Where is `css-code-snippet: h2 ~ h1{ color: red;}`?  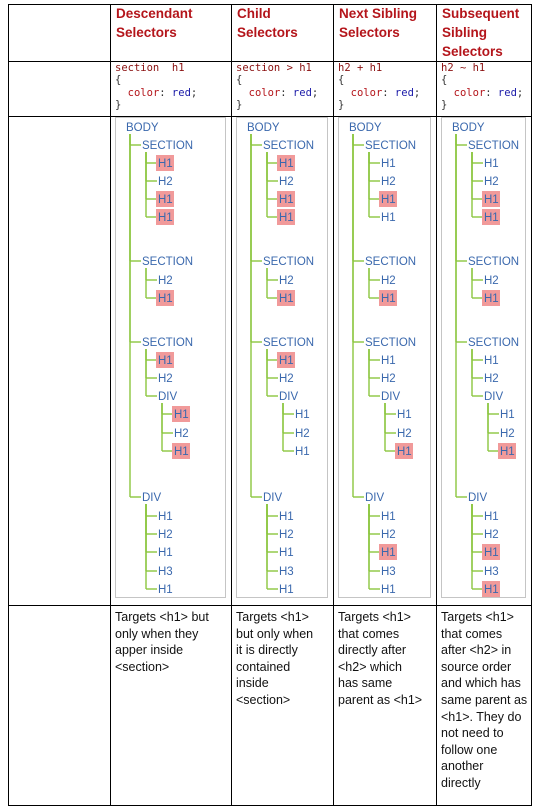
css-code-snippet: h2 ~ h1{ color: red;} is located at coordinates (482, 87).